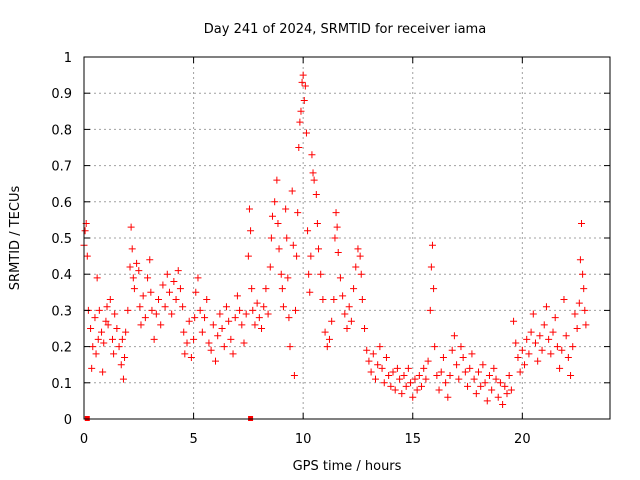 This screenshot has width=640, height=480. What do you see at coordinates (61, 311) in the screenshot?
I see `y-tick-label: 0.3` at bounding box center [61, 311].